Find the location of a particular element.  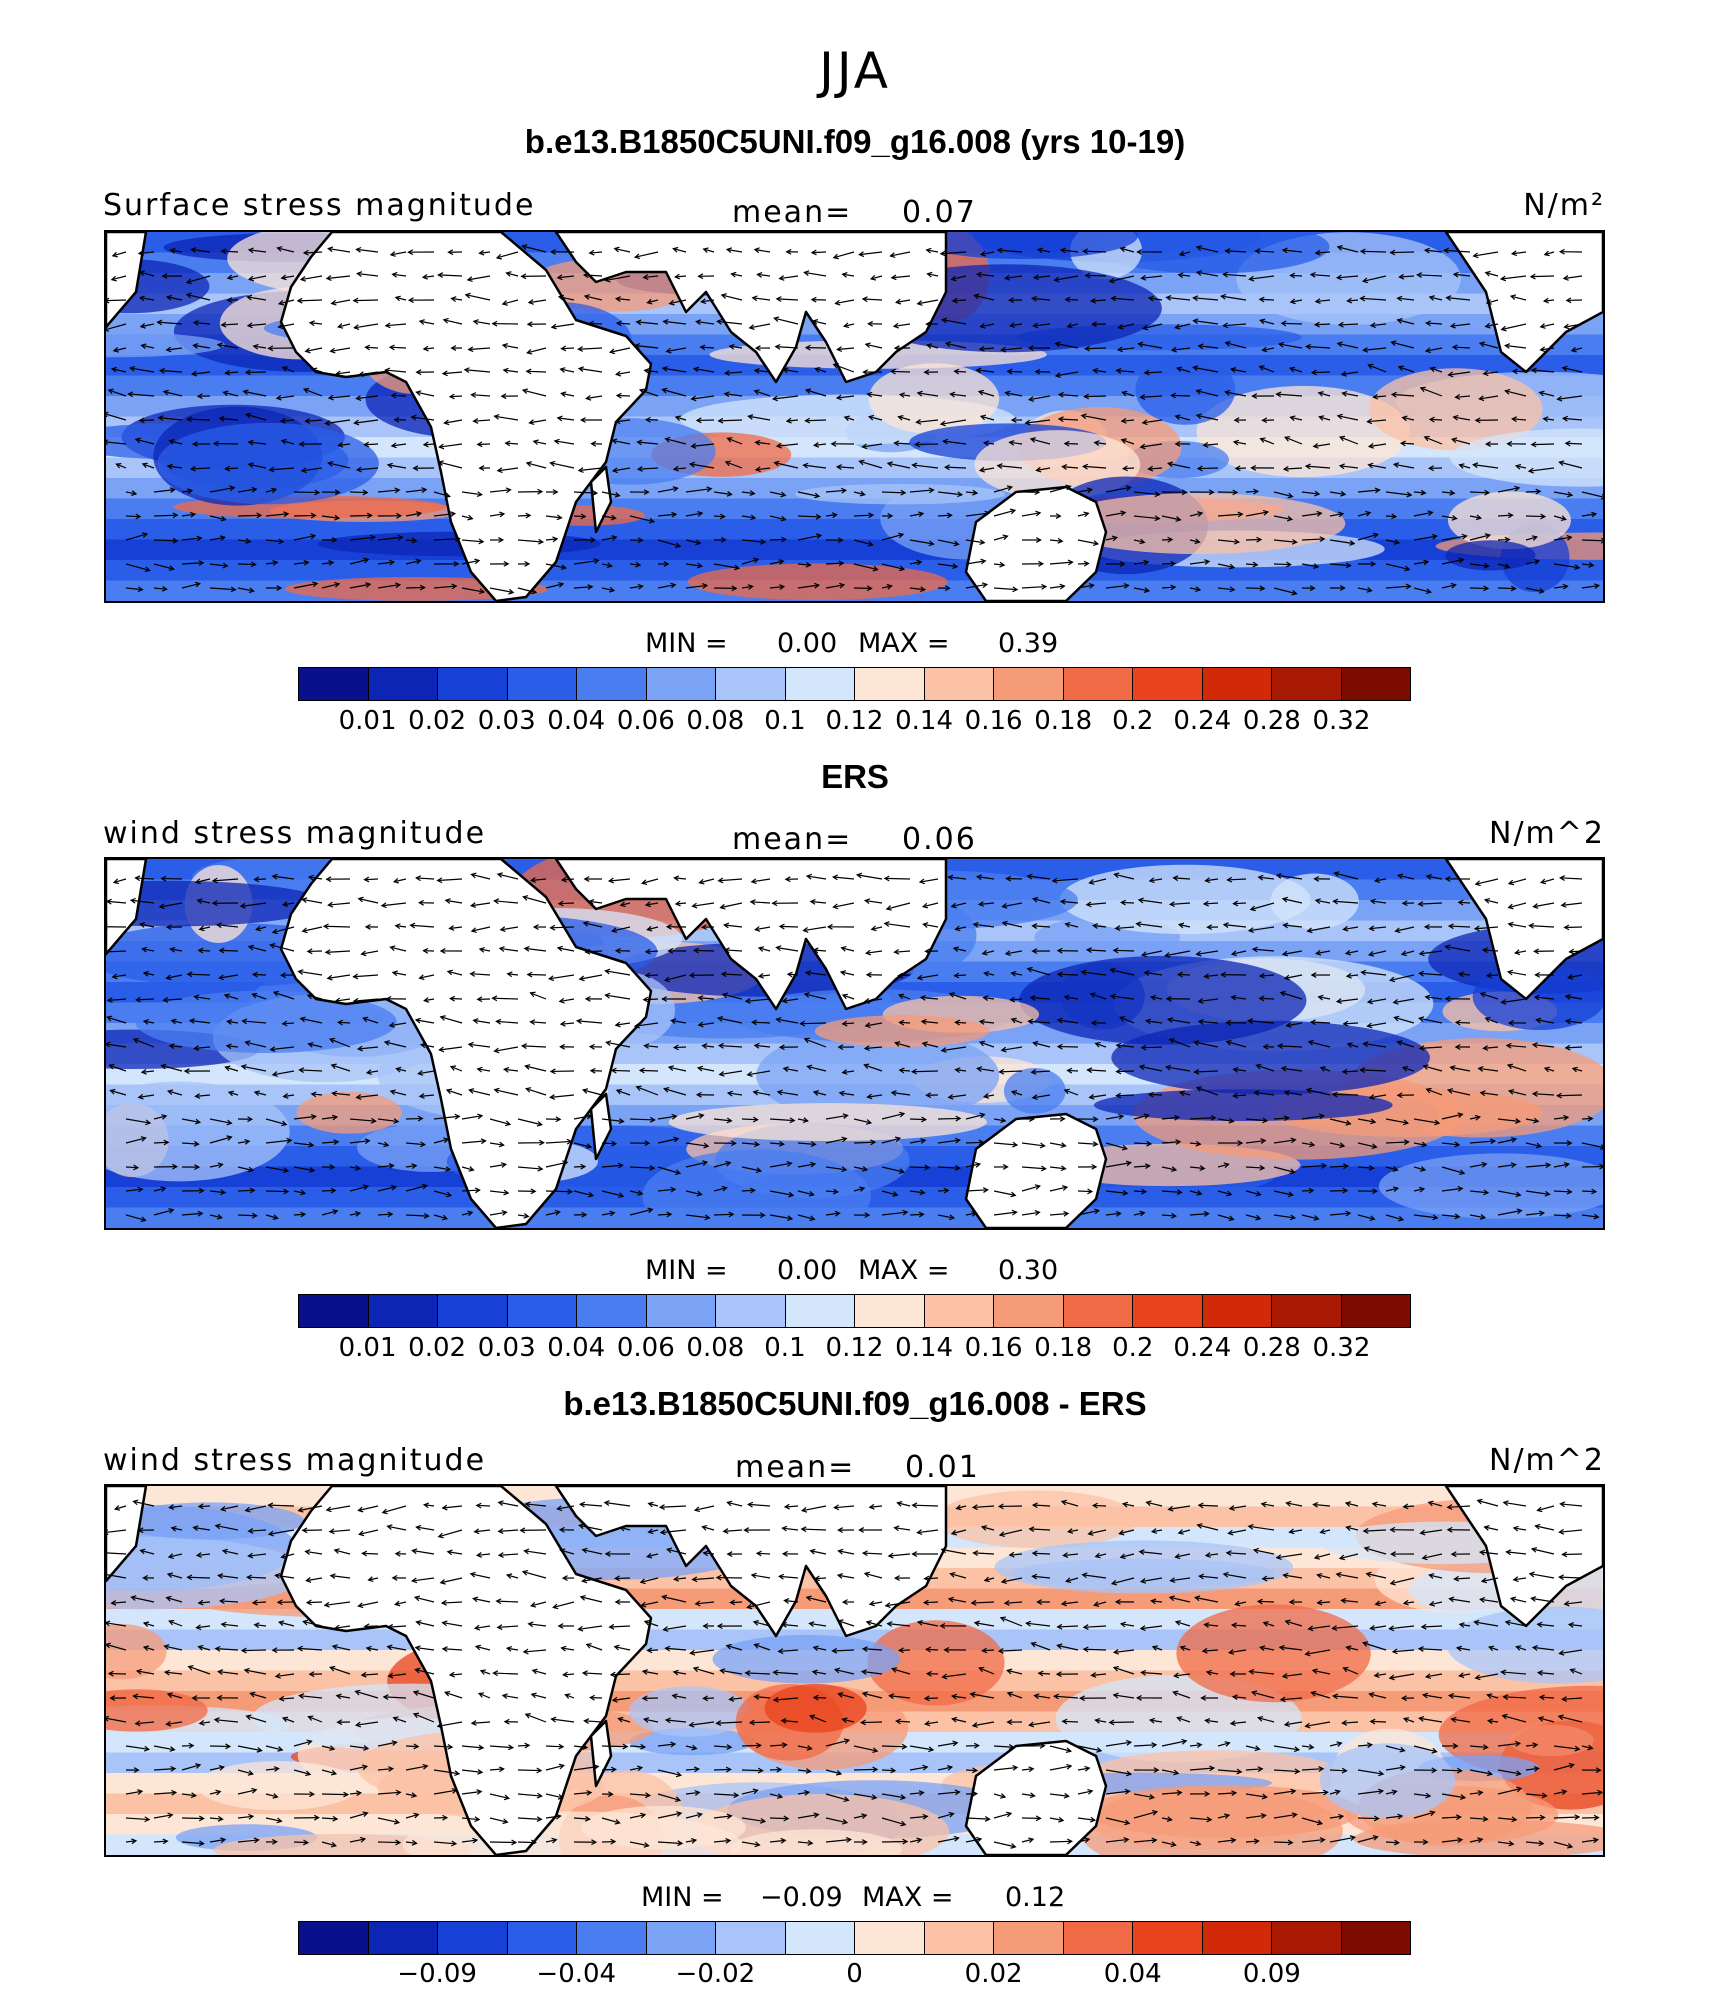

panel-2-units: N/m^2 is located at coordinates (1547, 833).